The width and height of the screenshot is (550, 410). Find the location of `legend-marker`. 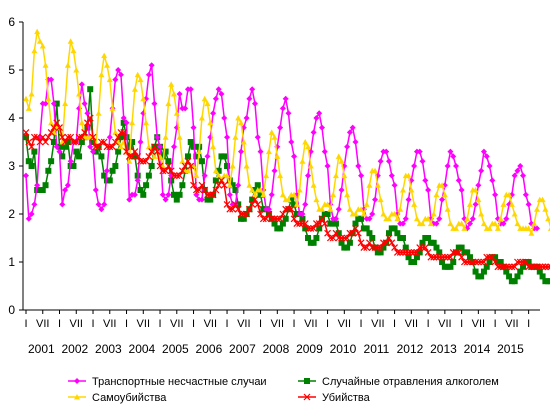

legend-marker is located at coordinates (307, 397).